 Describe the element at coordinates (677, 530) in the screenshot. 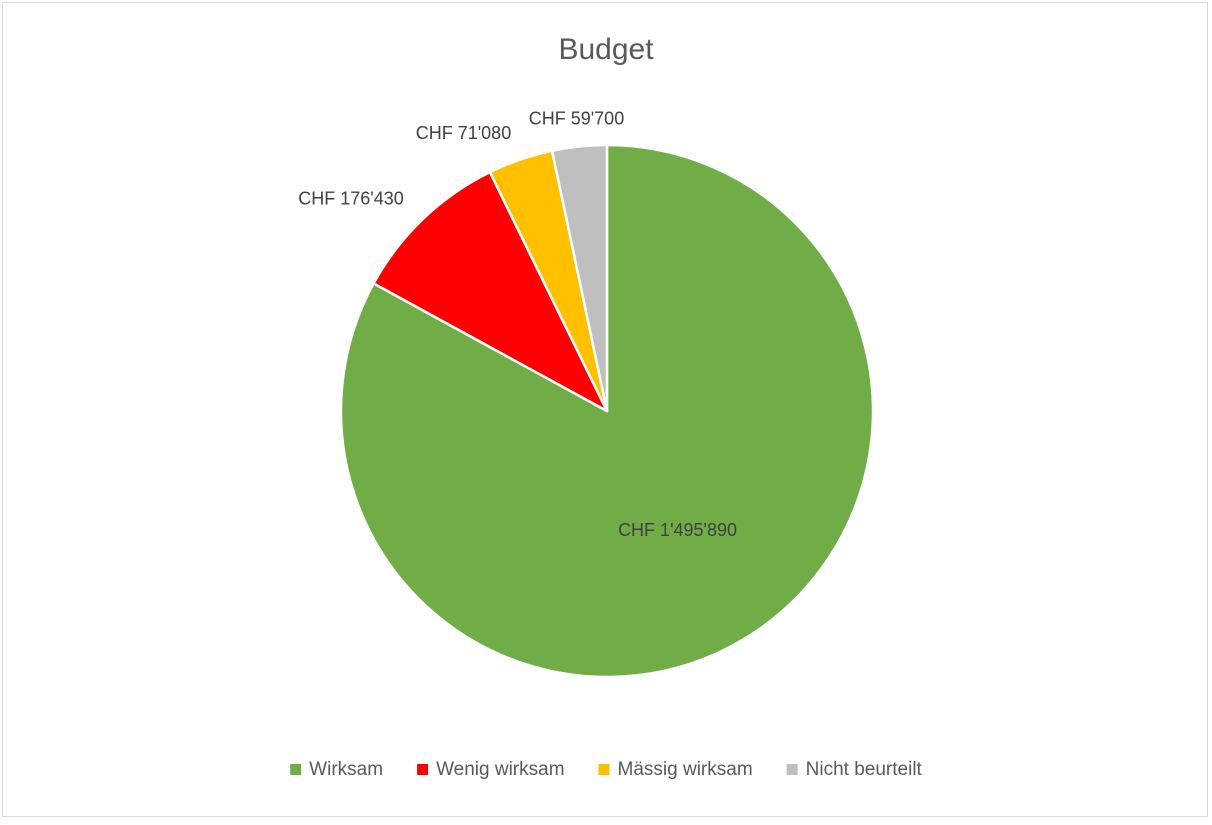

I see `data-label: CHF 1'495'890` at that location.